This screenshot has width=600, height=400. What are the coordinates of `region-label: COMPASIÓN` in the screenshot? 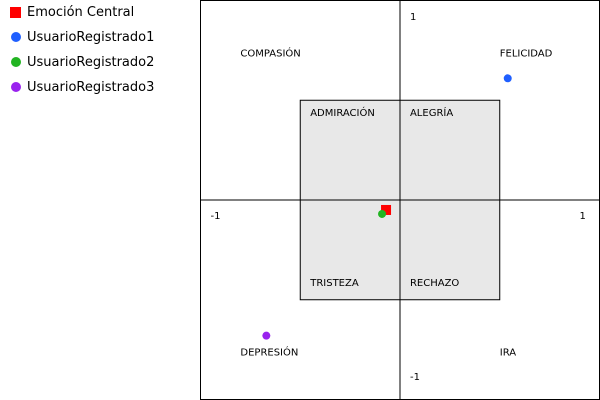 It's located at (270, 52).